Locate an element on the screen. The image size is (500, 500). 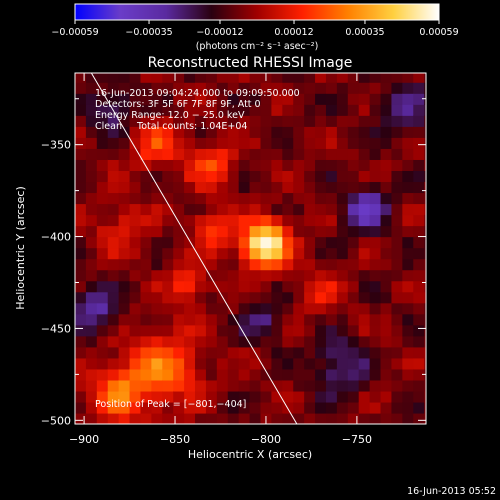
colorbar-tick-label: −0.00059 is located at coordinates (74, 32).